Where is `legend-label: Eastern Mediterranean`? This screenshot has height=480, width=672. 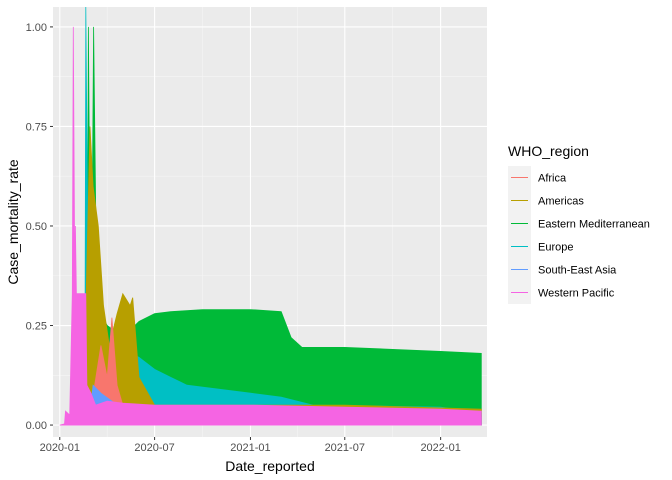 legend-label: Eastern Mediterranean is located at coordinates (594, 225).